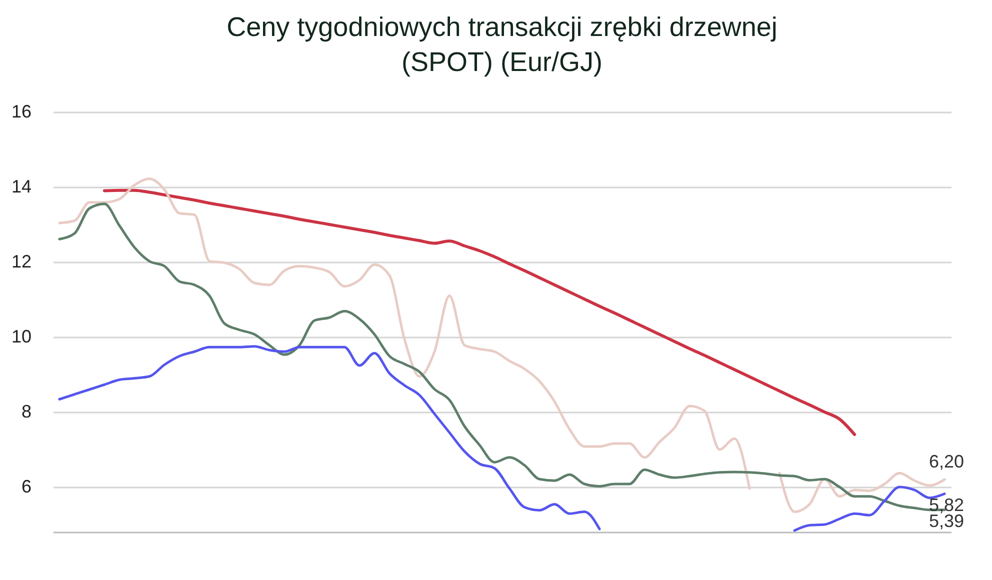 The image size is (992, 580). I want to click on y-tick-label: 10, so click(21, 336).